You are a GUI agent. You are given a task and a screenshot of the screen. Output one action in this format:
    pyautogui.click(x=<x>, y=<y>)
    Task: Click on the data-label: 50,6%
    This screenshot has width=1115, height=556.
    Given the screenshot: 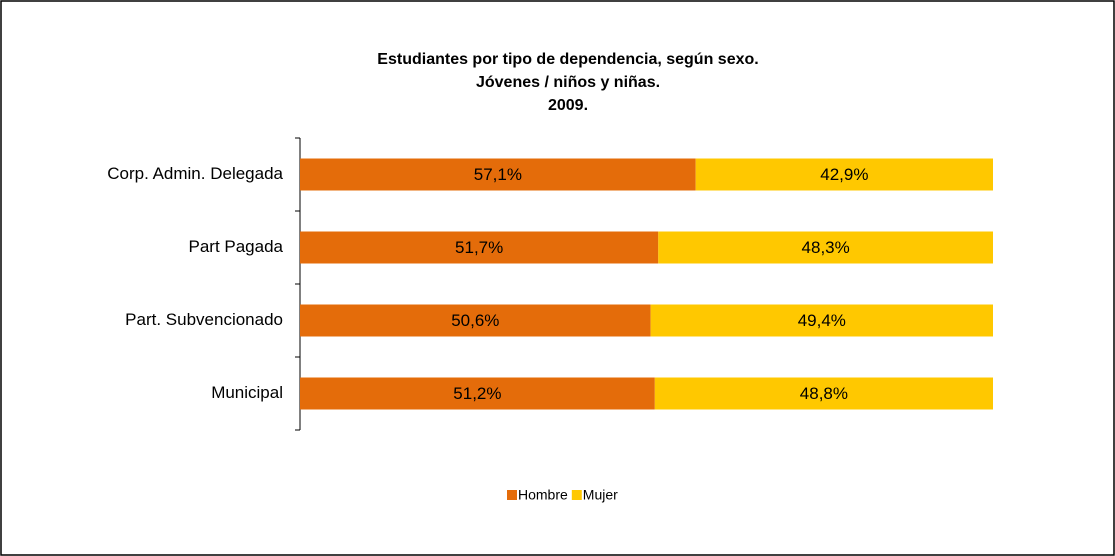 What is the action you would take?
    pyautogui.click(x=475, y=320)
    